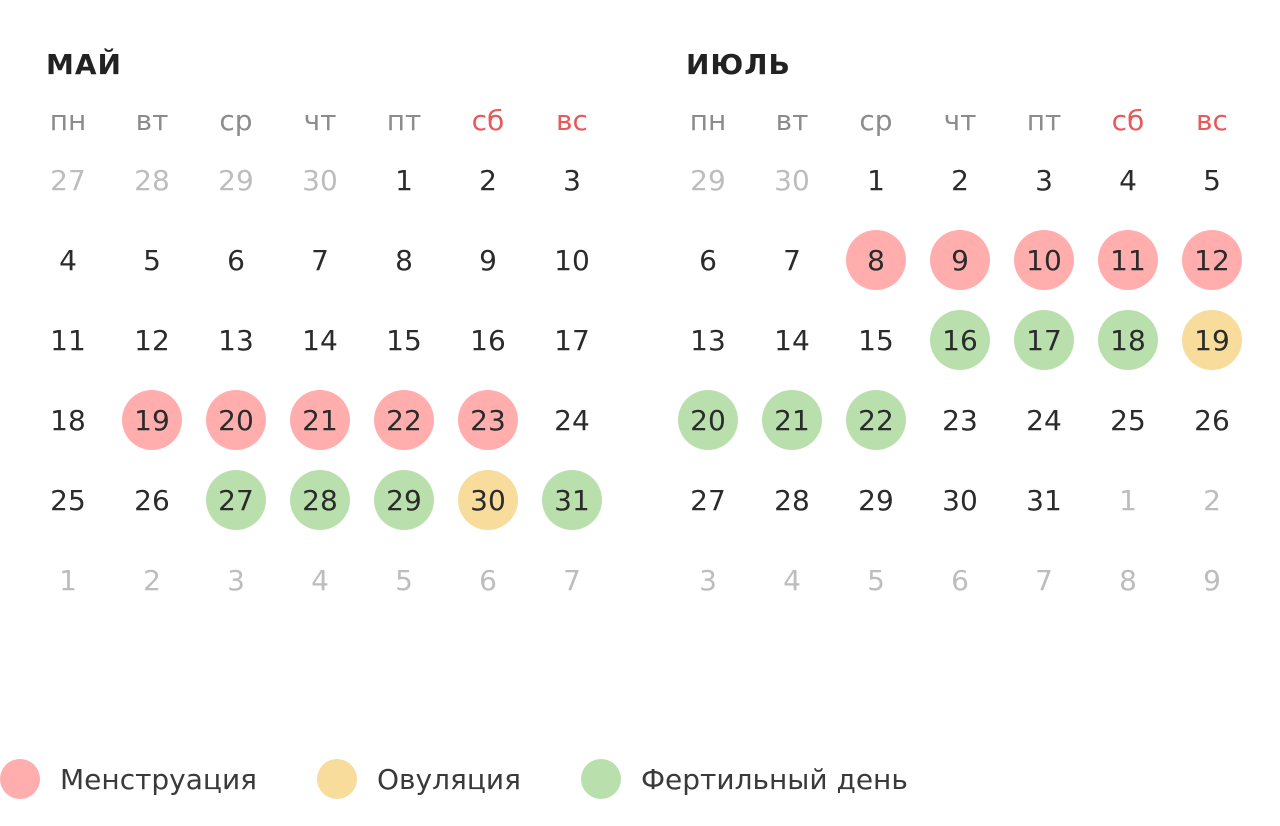  I want to click on day-cell-menstruation: 22, so click(404, 420).